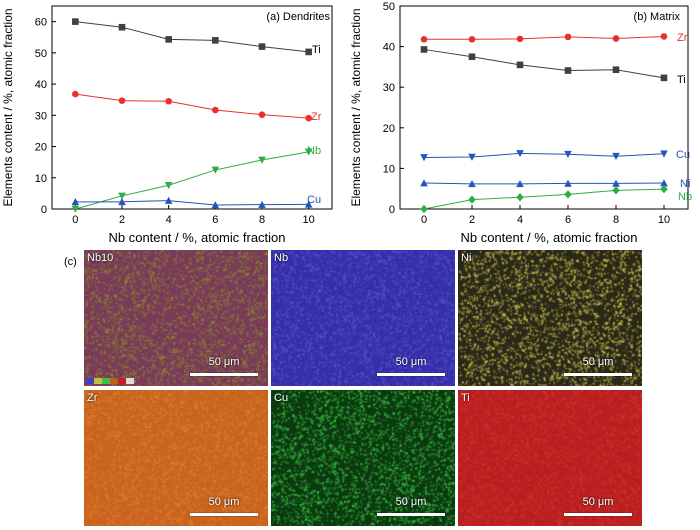 The height and width of the screenshot is (530, 700). I want to click on series-label: Zr, so click(316, 117).